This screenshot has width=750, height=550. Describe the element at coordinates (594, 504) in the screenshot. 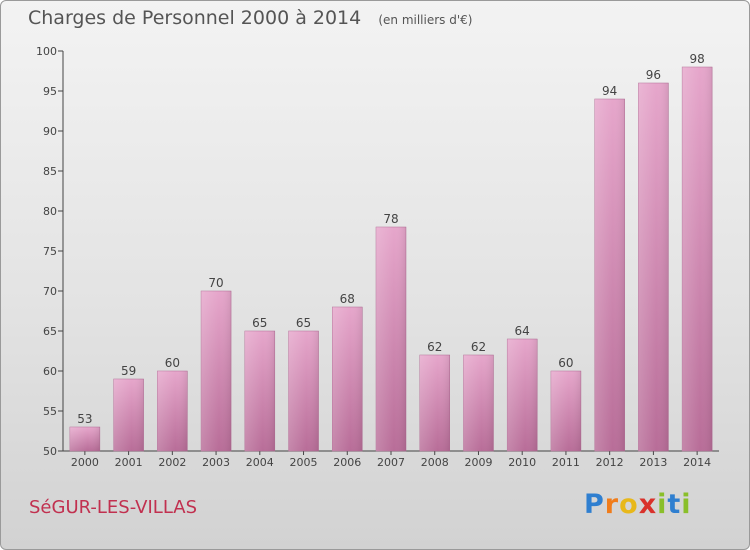

I see `logo-letter: P` at that location.